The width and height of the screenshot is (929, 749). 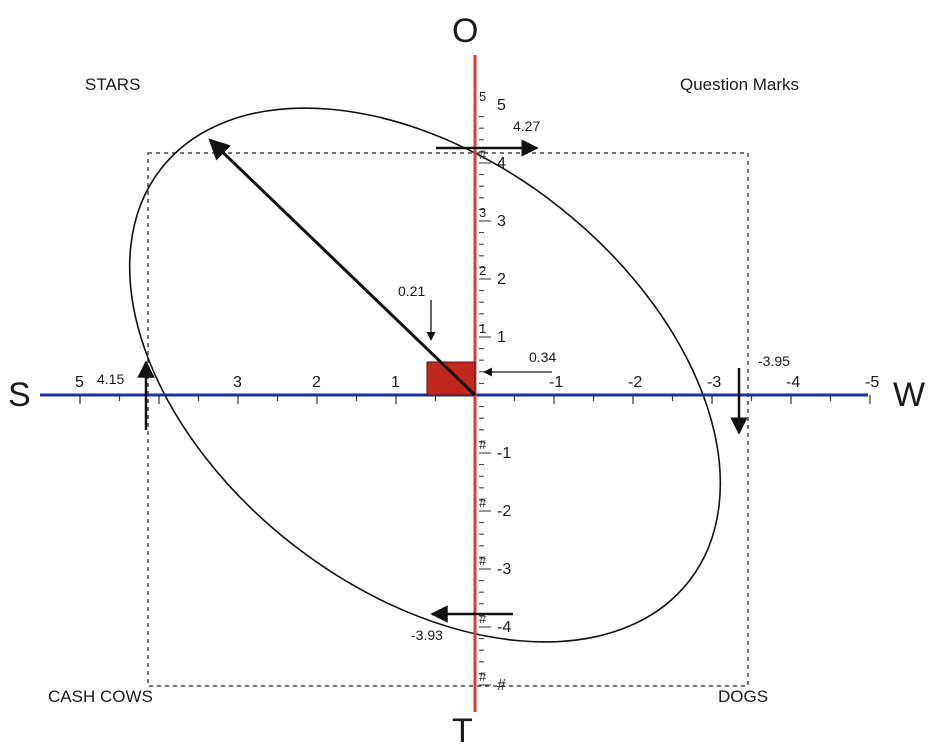 I want to click on v-tick-inner-label: 3, so click(x=482, y=212).